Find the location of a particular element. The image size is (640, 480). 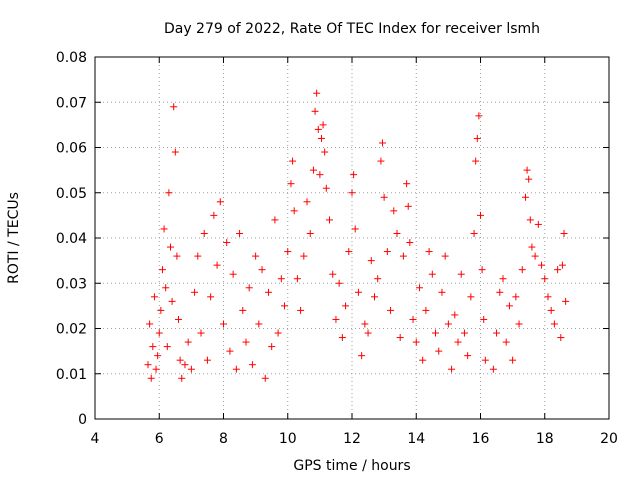

y-tick-label: 0 is located at coordinates (82, 420).